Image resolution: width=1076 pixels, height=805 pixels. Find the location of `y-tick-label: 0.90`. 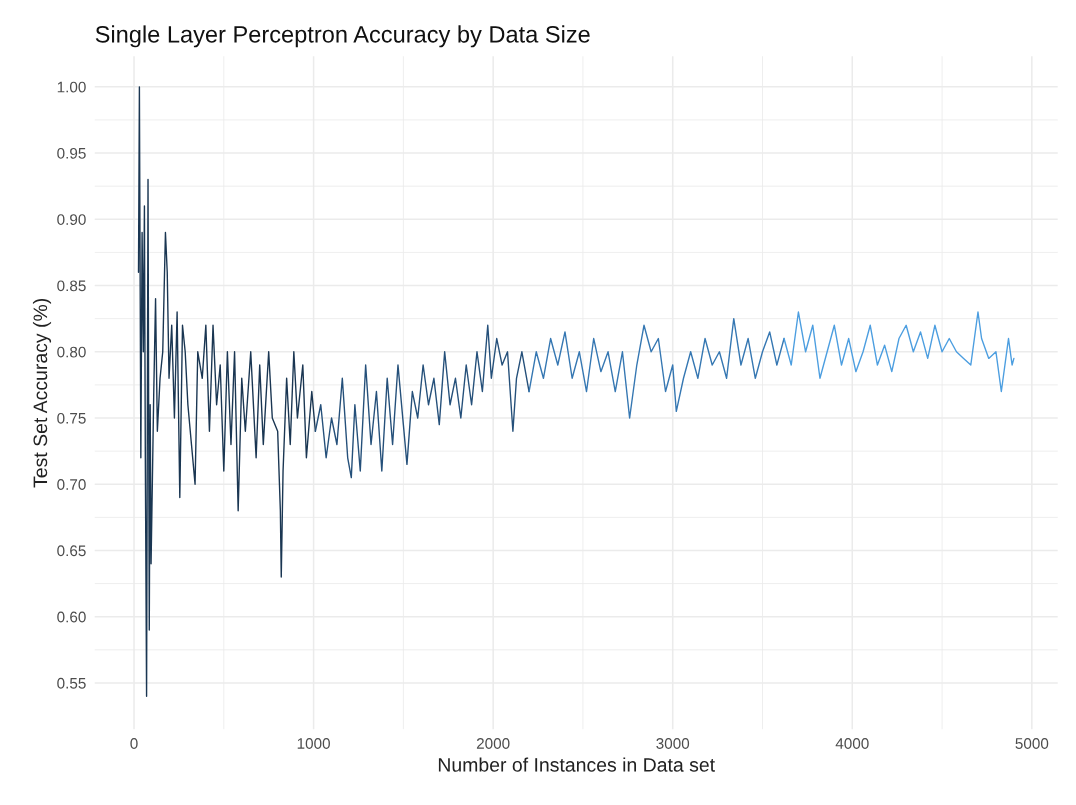

y-tick-label: 0.90 is located at coordinates (71, 219).